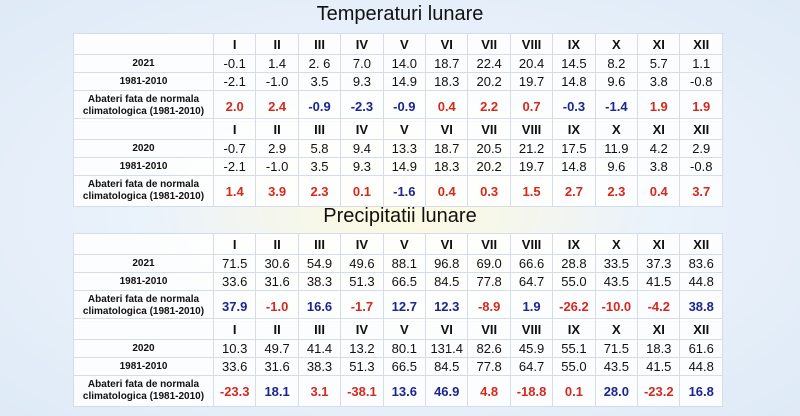  What do you see at coordinates (362, 366) in the screenshot?
I see `value-cell: 51.3` at bounding box center [362, 366].